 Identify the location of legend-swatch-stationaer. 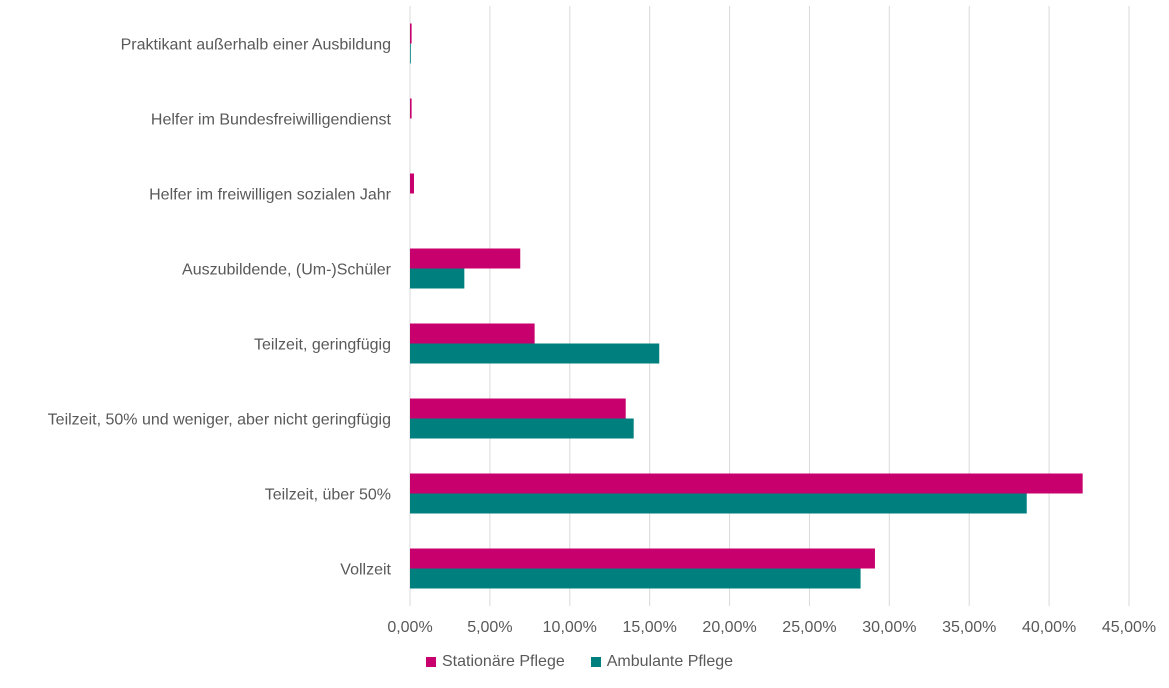
(431, 662).